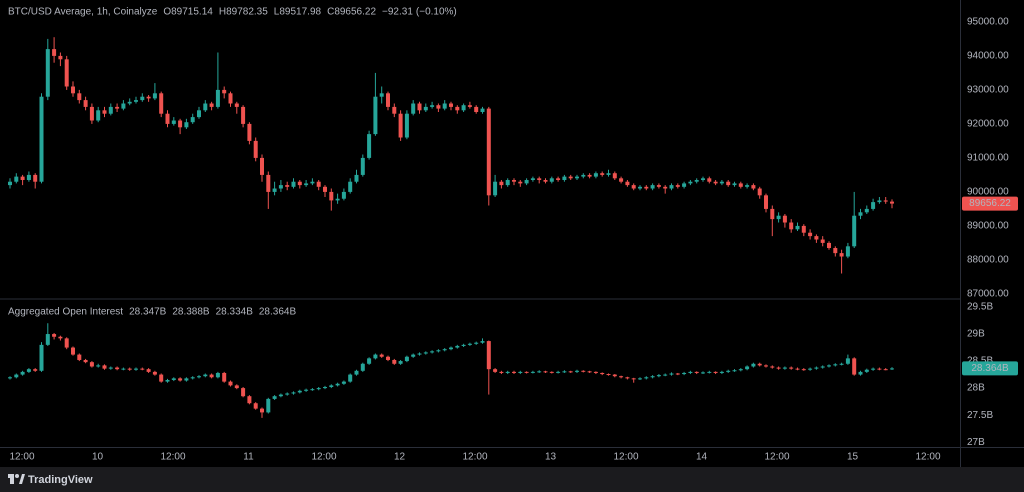 The image size is (1024, 492). I want to click on change-percent: (−0.10%), so click(436, 12).